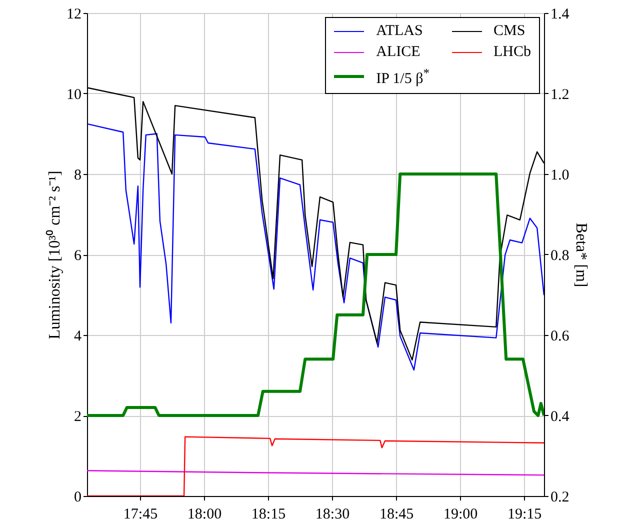 This screenshot has height=527, width=628. I want to click on y-tick-label: 6, so click(78, 256).